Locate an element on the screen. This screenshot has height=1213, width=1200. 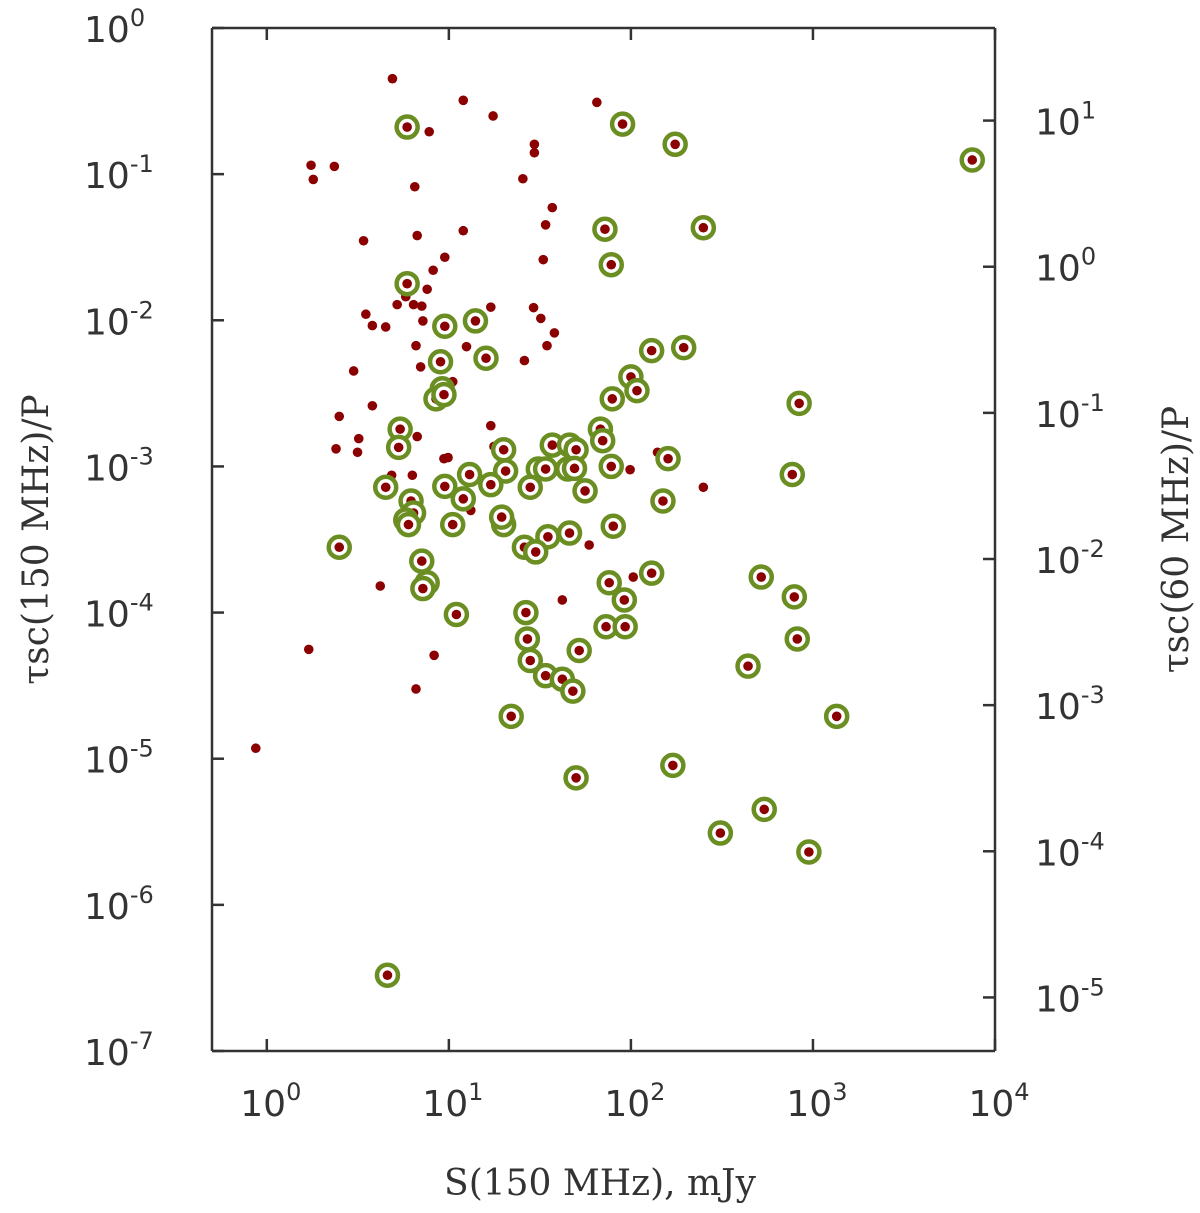
y-axis-right-title: τsc(60 MHz)/P is located at coordinates (1176, 539).